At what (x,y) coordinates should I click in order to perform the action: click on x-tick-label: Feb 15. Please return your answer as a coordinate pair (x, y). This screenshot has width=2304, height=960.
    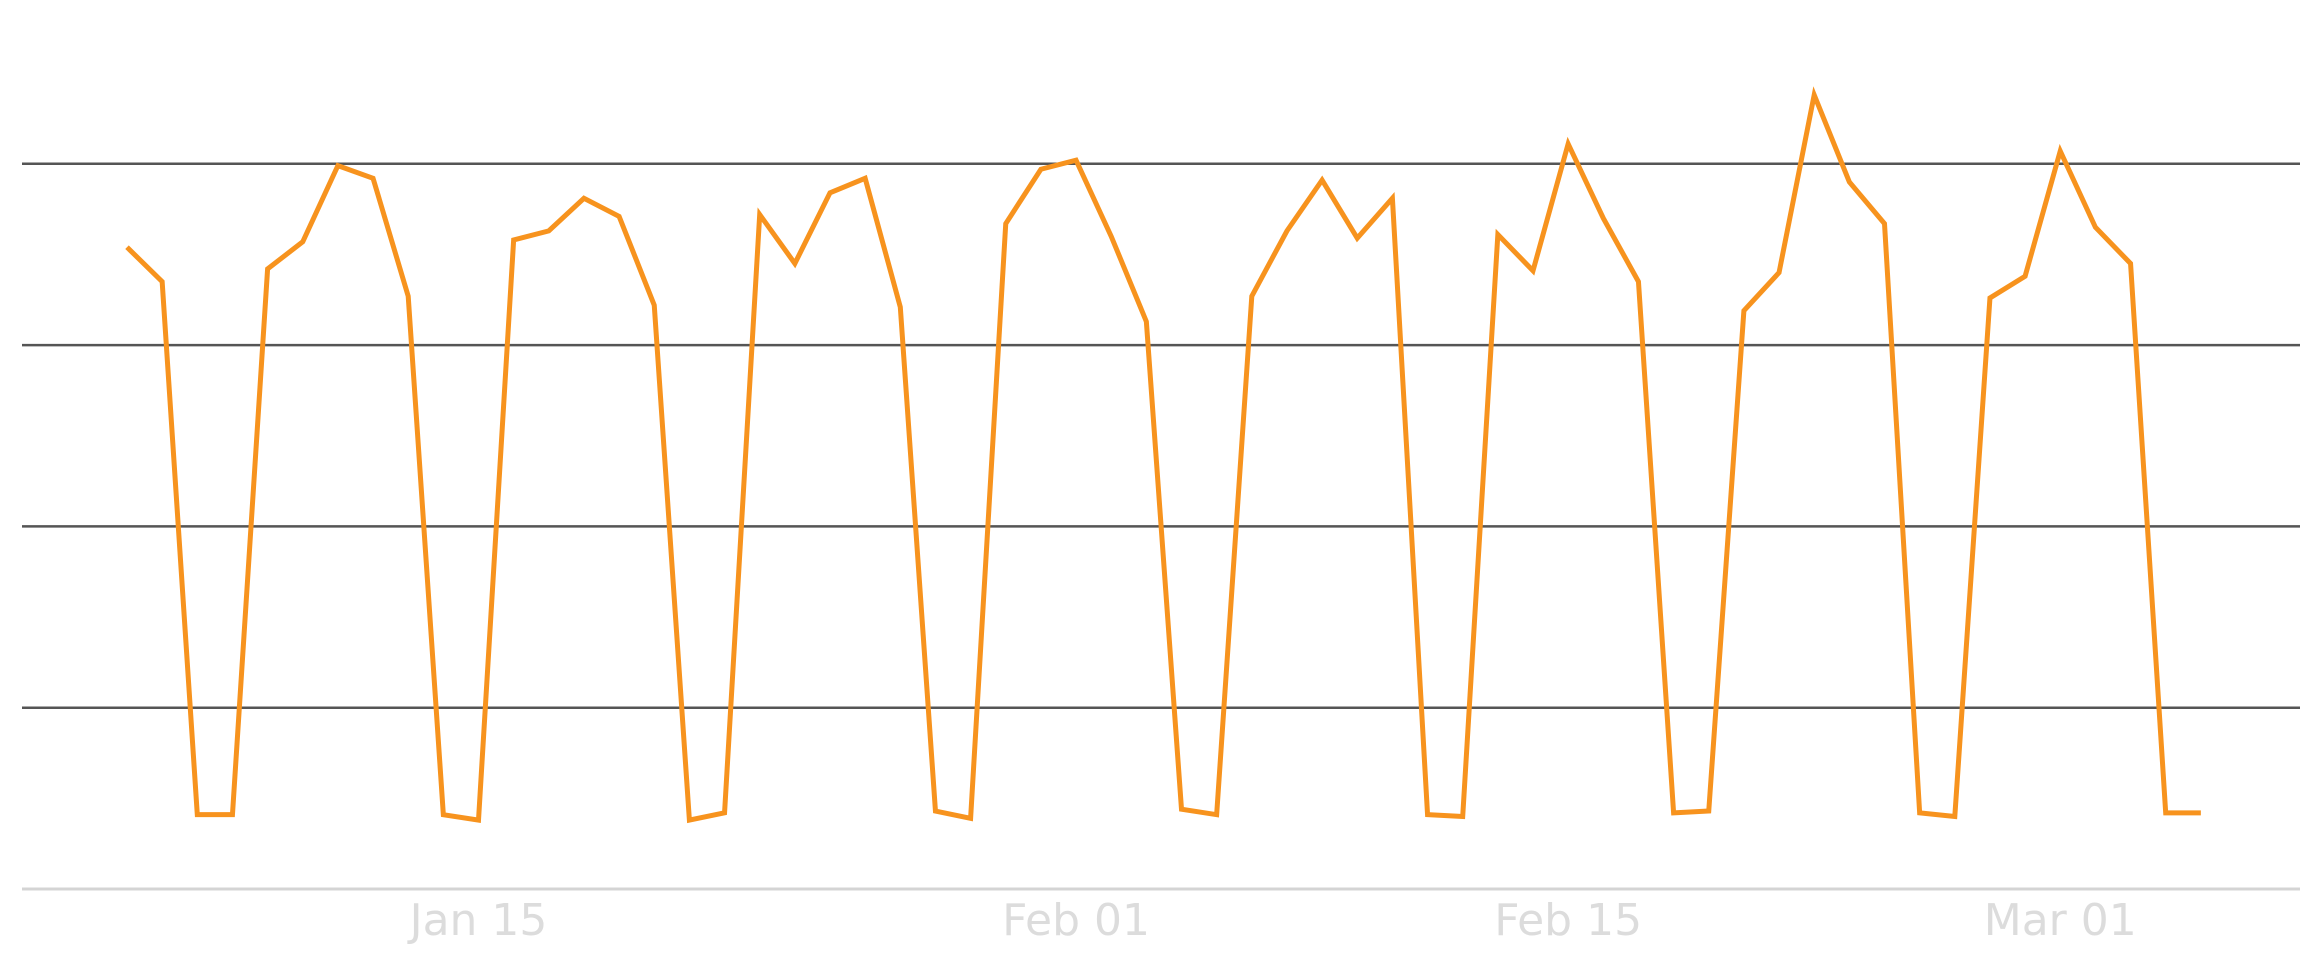
    Looking at the image, I should click on (1568, 920).